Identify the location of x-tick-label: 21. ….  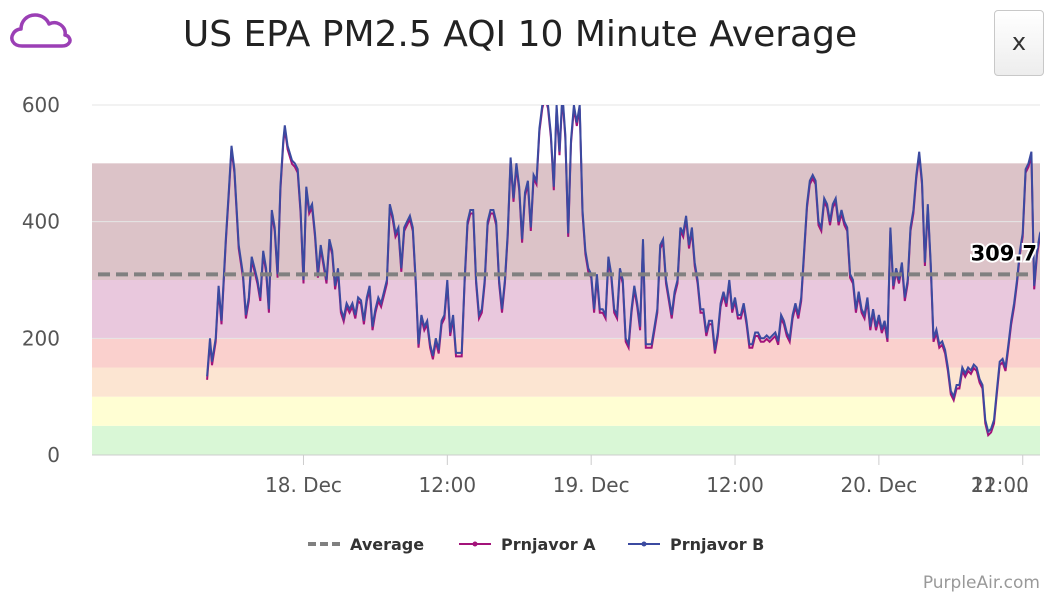
(1000, 485).